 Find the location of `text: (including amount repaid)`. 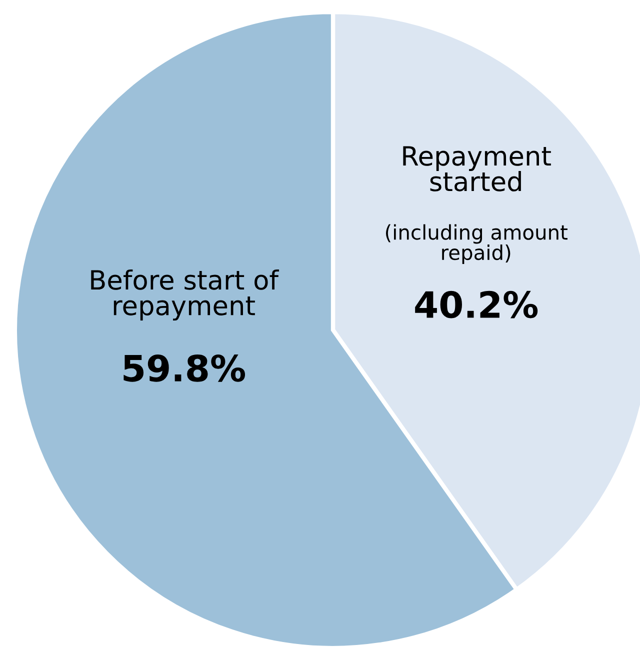

text: (including amount repaid) is located at coordinates (477, 244).